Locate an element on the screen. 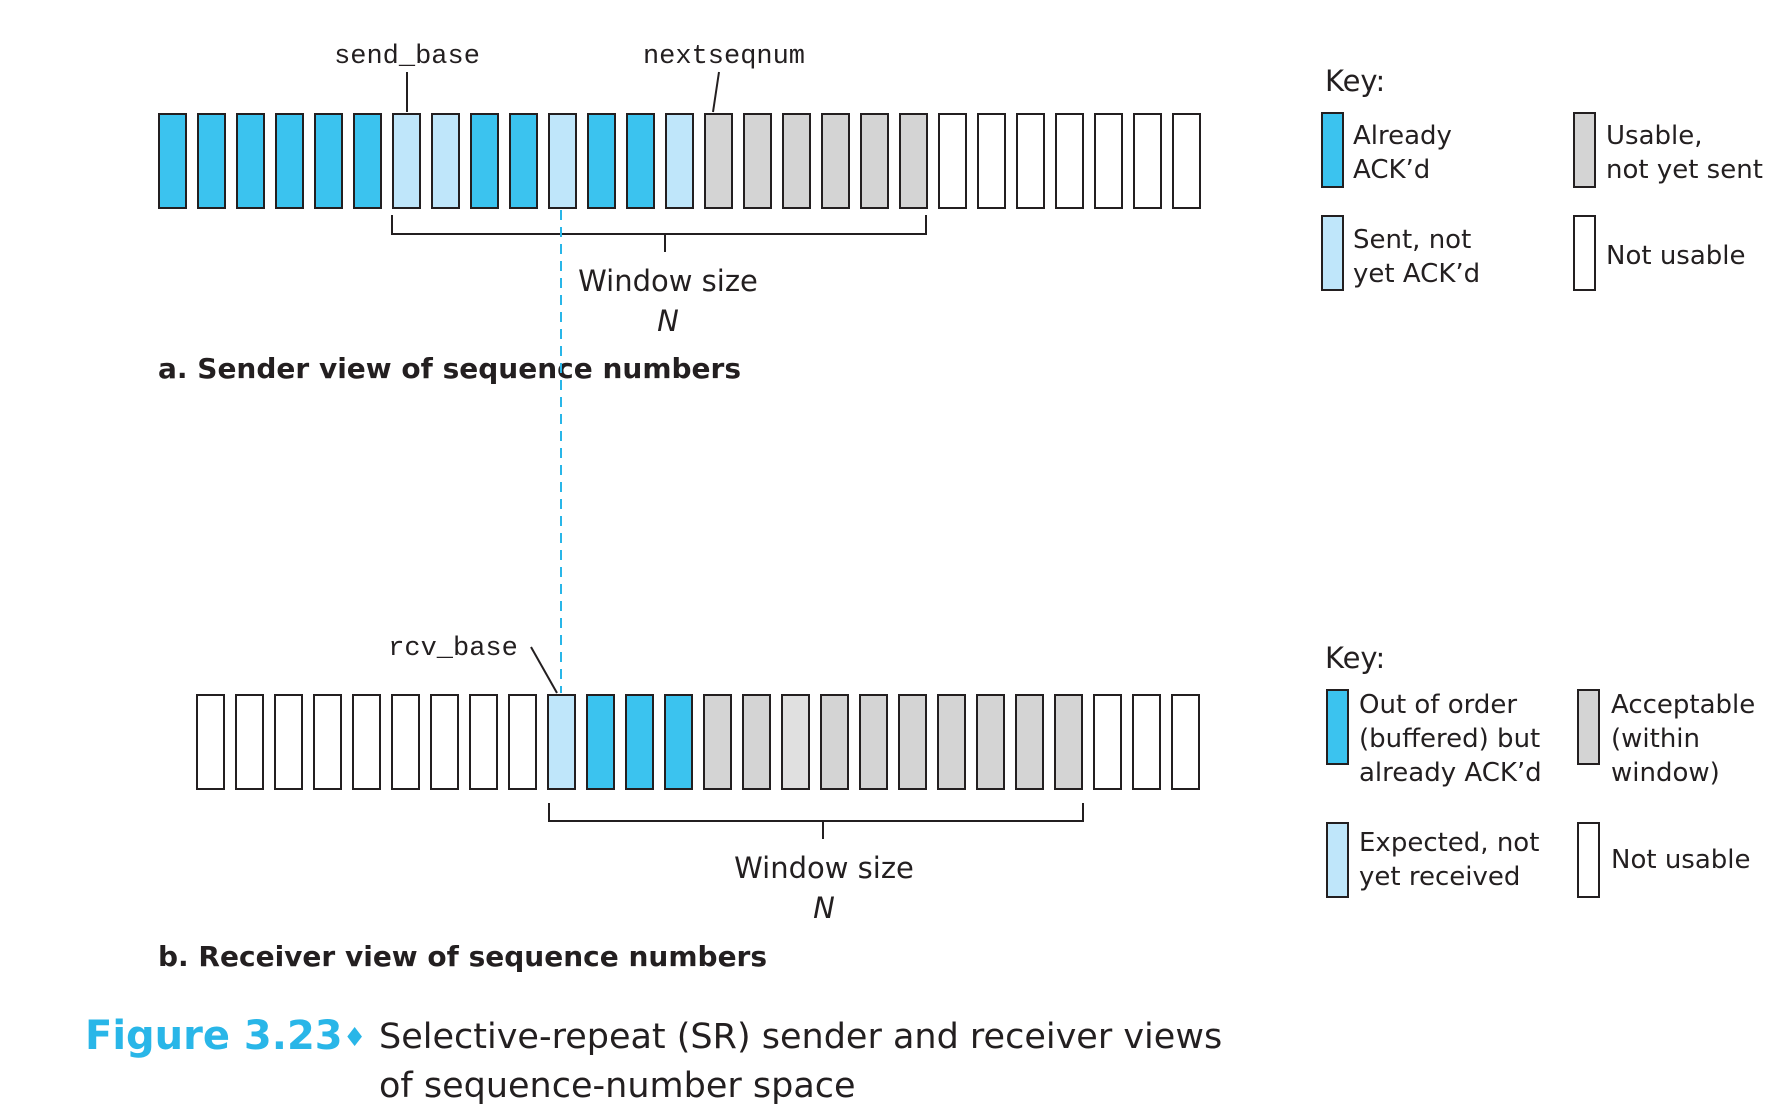  sender-key-acked-line2: ACK’d is located at coordinates (1391, 170).